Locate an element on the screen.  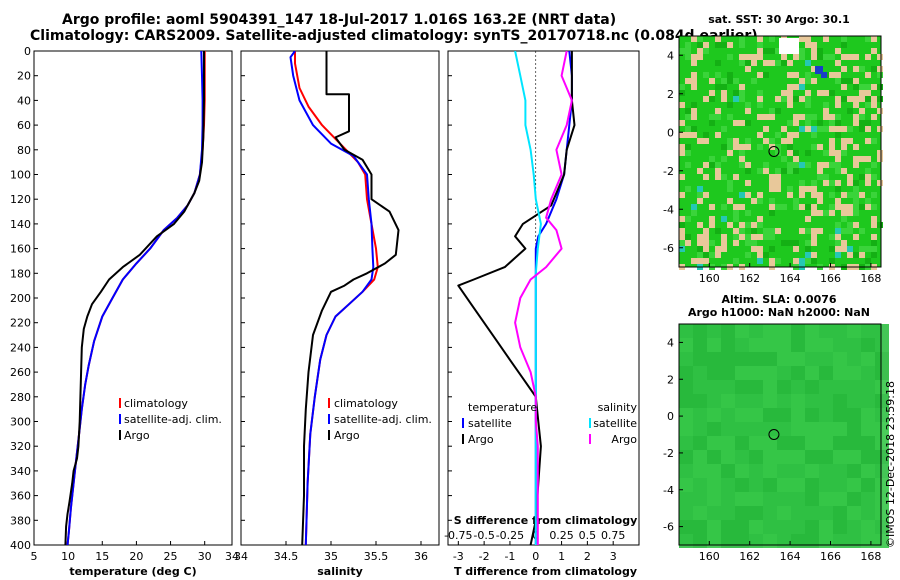
salinity-xtick-label: 34.5 is located at coordinates (286, 556).